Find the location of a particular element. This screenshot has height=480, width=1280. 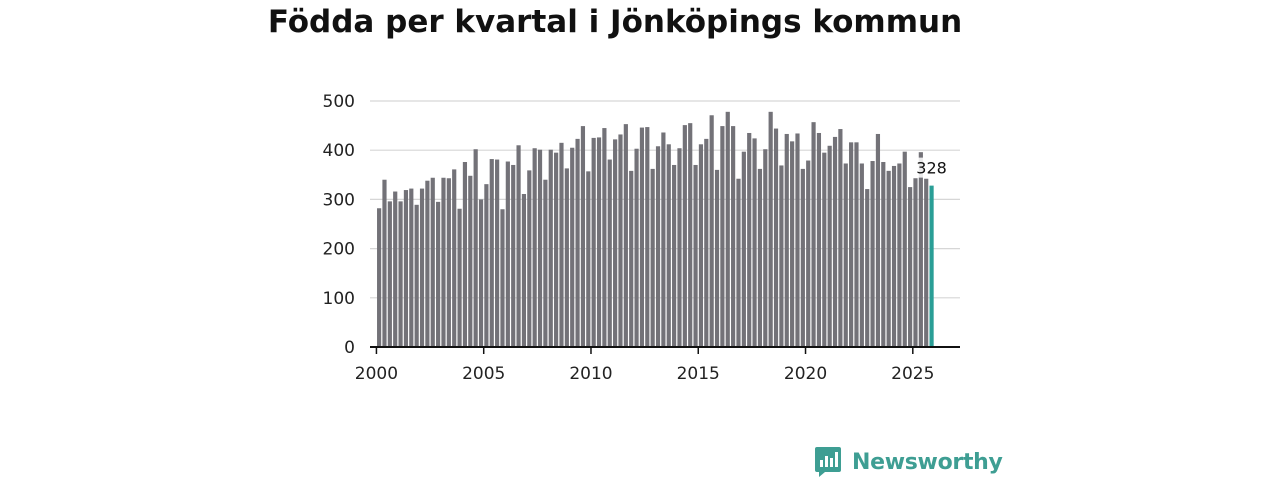

last-value-label: 328 is located at coordinates (931, 168).